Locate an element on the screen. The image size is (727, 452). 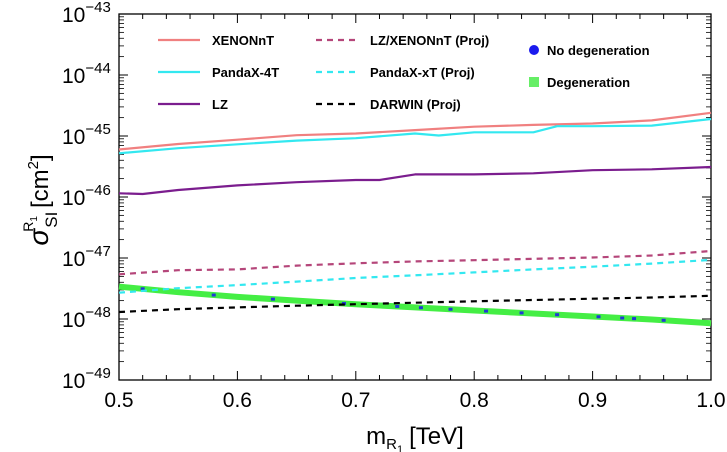
legend-label: PandaX-xT (Proj) is located at coordinates (422, 72).